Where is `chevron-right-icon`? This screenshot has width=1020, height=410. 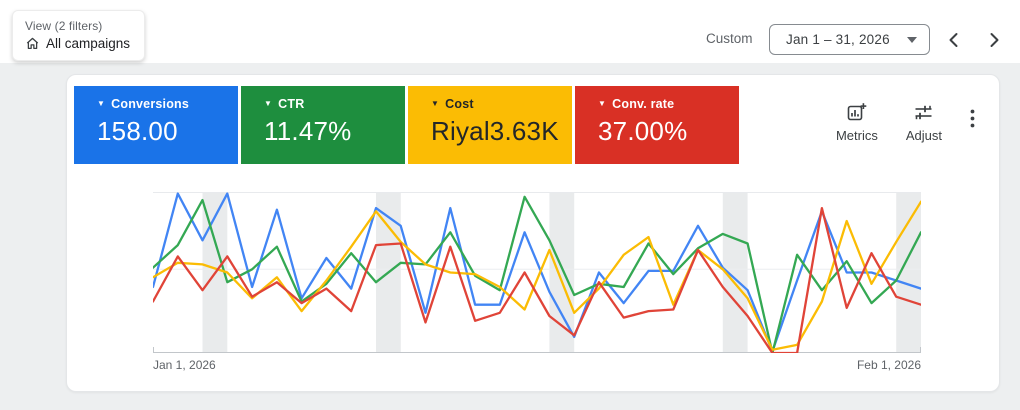
chevron-right-icon is located at coordinates (994, 40).